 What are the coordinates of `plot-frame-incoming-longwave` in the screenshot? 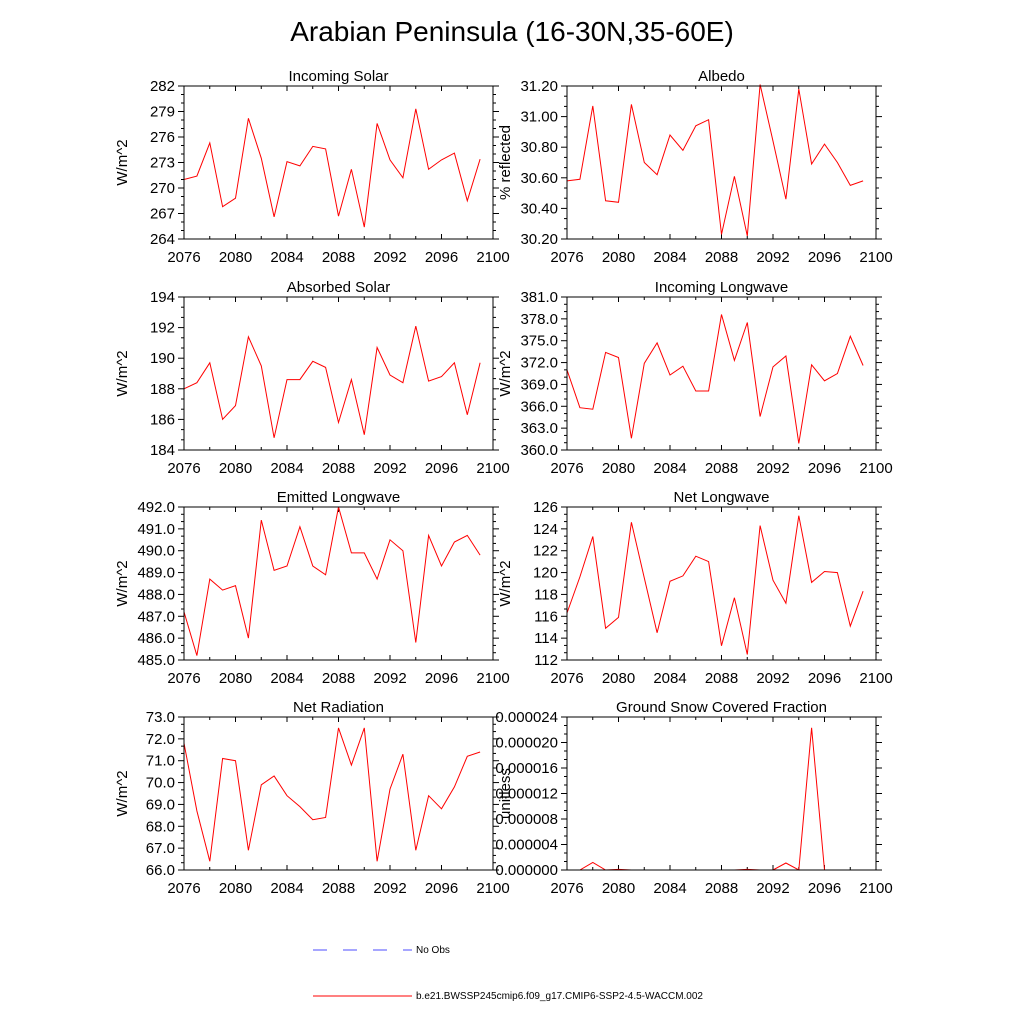 It's located at (721, 373).